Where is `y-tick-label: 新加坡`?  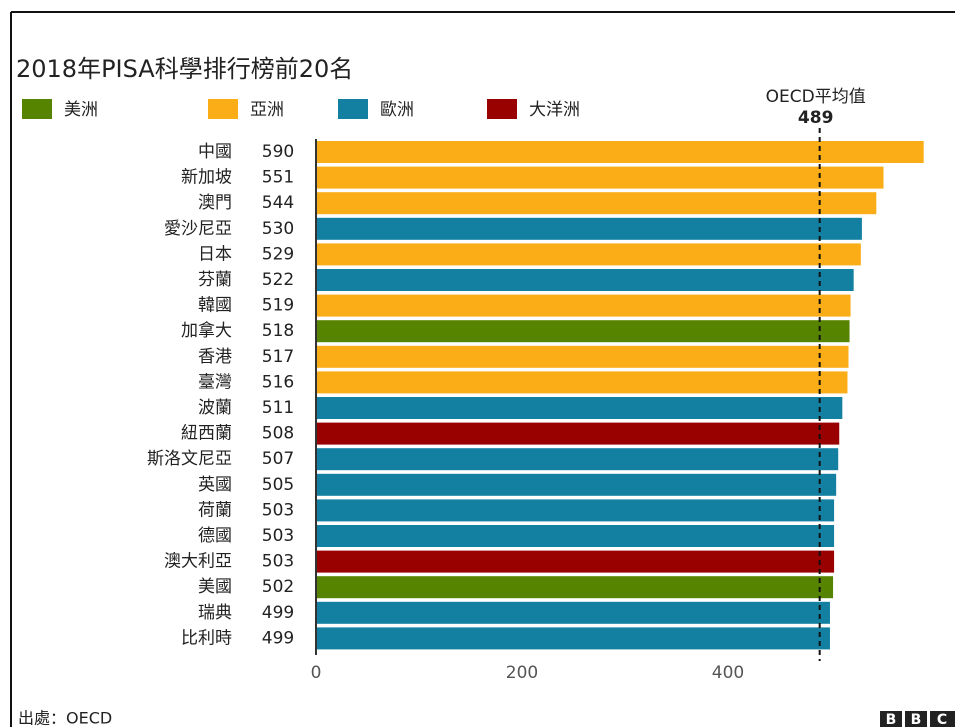
y-tick-label: 新加坡 is located at coordinates (206, 178).